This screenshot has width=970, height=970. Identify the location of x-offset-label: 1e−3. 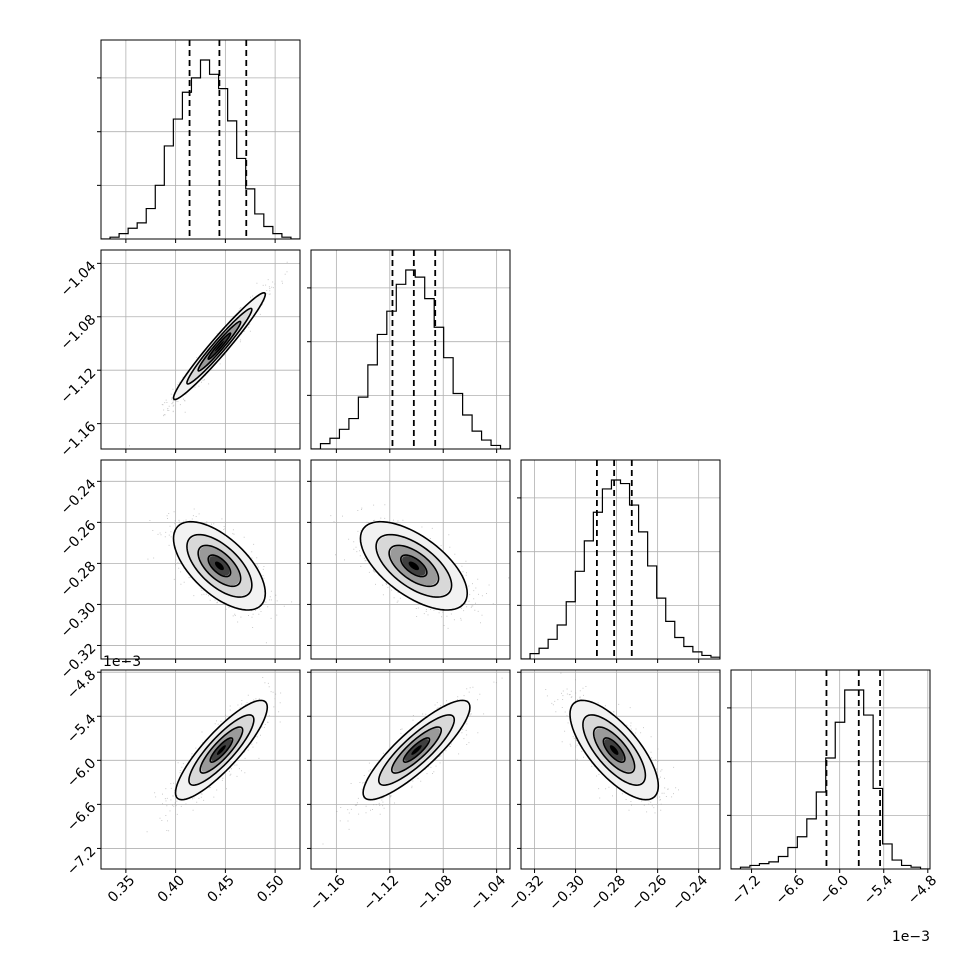
(911, 937).